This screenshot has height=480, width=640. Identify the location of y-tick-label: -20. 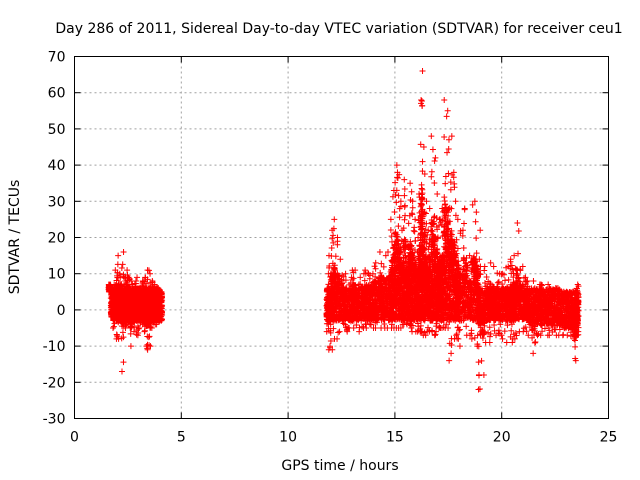
(54, 383).